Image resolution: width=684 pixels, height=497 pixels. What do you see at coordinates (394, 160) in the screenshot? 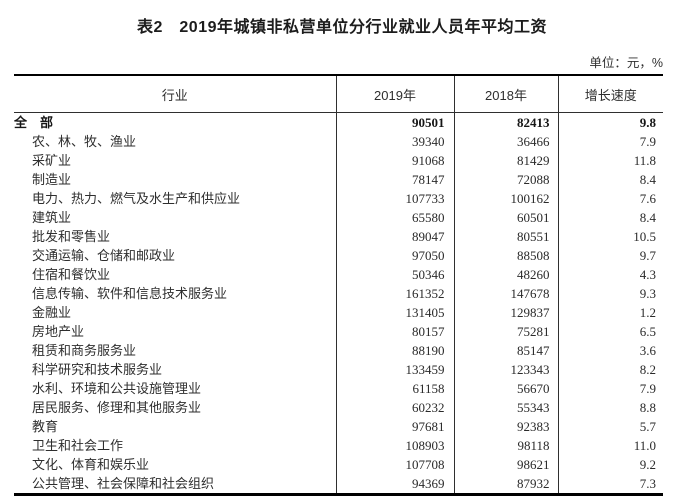
I see `value-2019-cell: 91068` at bounding box center [394, 160].